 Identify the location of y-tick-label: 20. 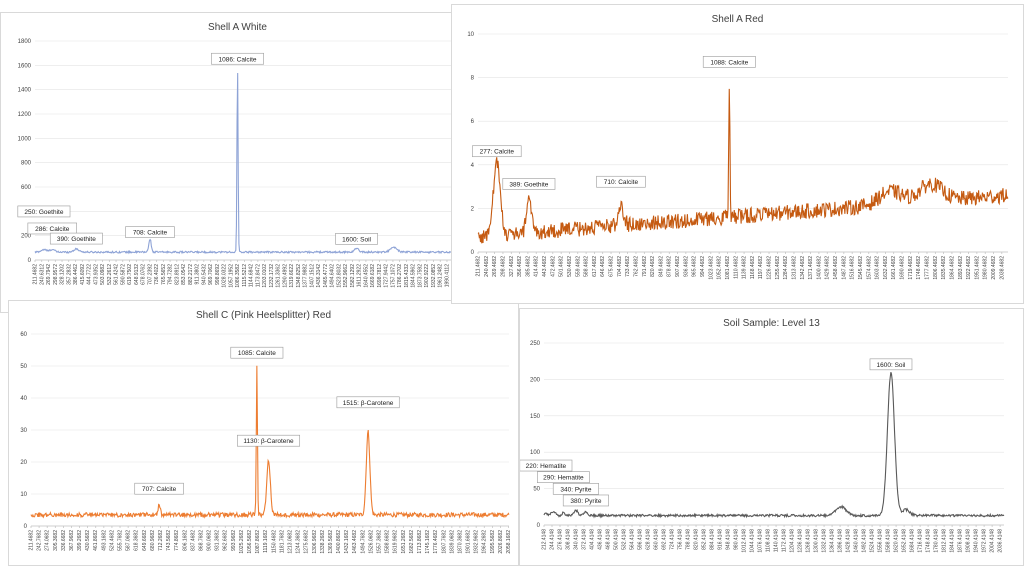
(23, 463).